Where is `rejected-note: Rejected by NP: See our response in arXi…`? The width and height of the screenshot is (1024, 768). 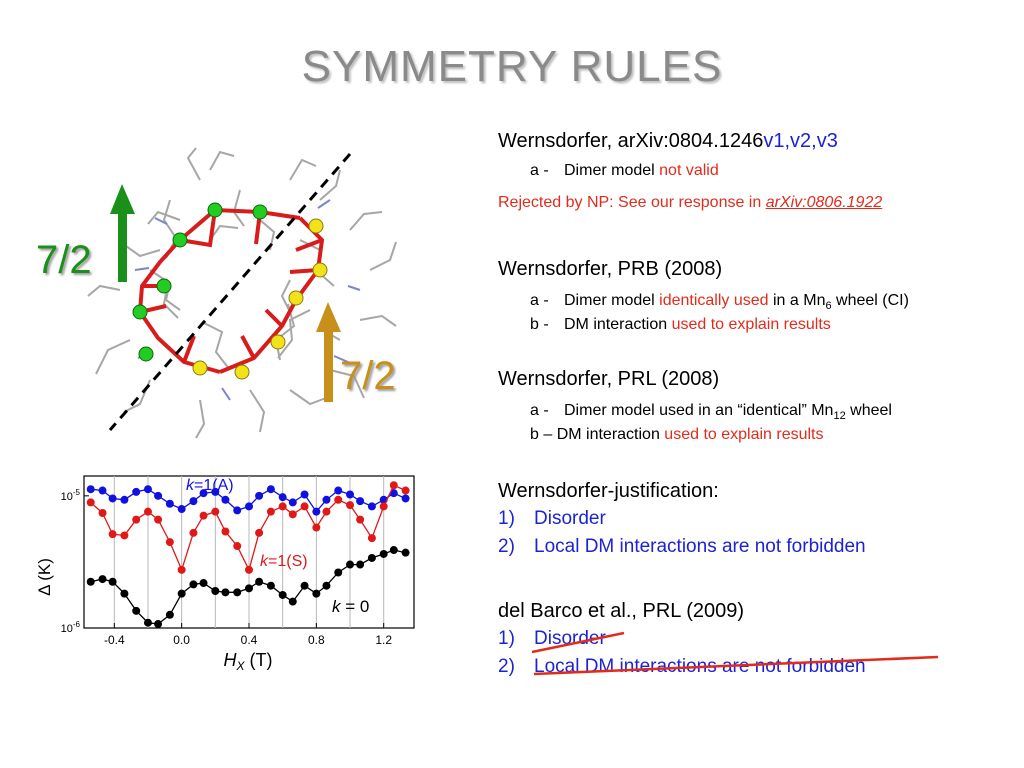 rejected-note: Rejected by NP: See our response in arXi… is located at coordinates (690, 202).